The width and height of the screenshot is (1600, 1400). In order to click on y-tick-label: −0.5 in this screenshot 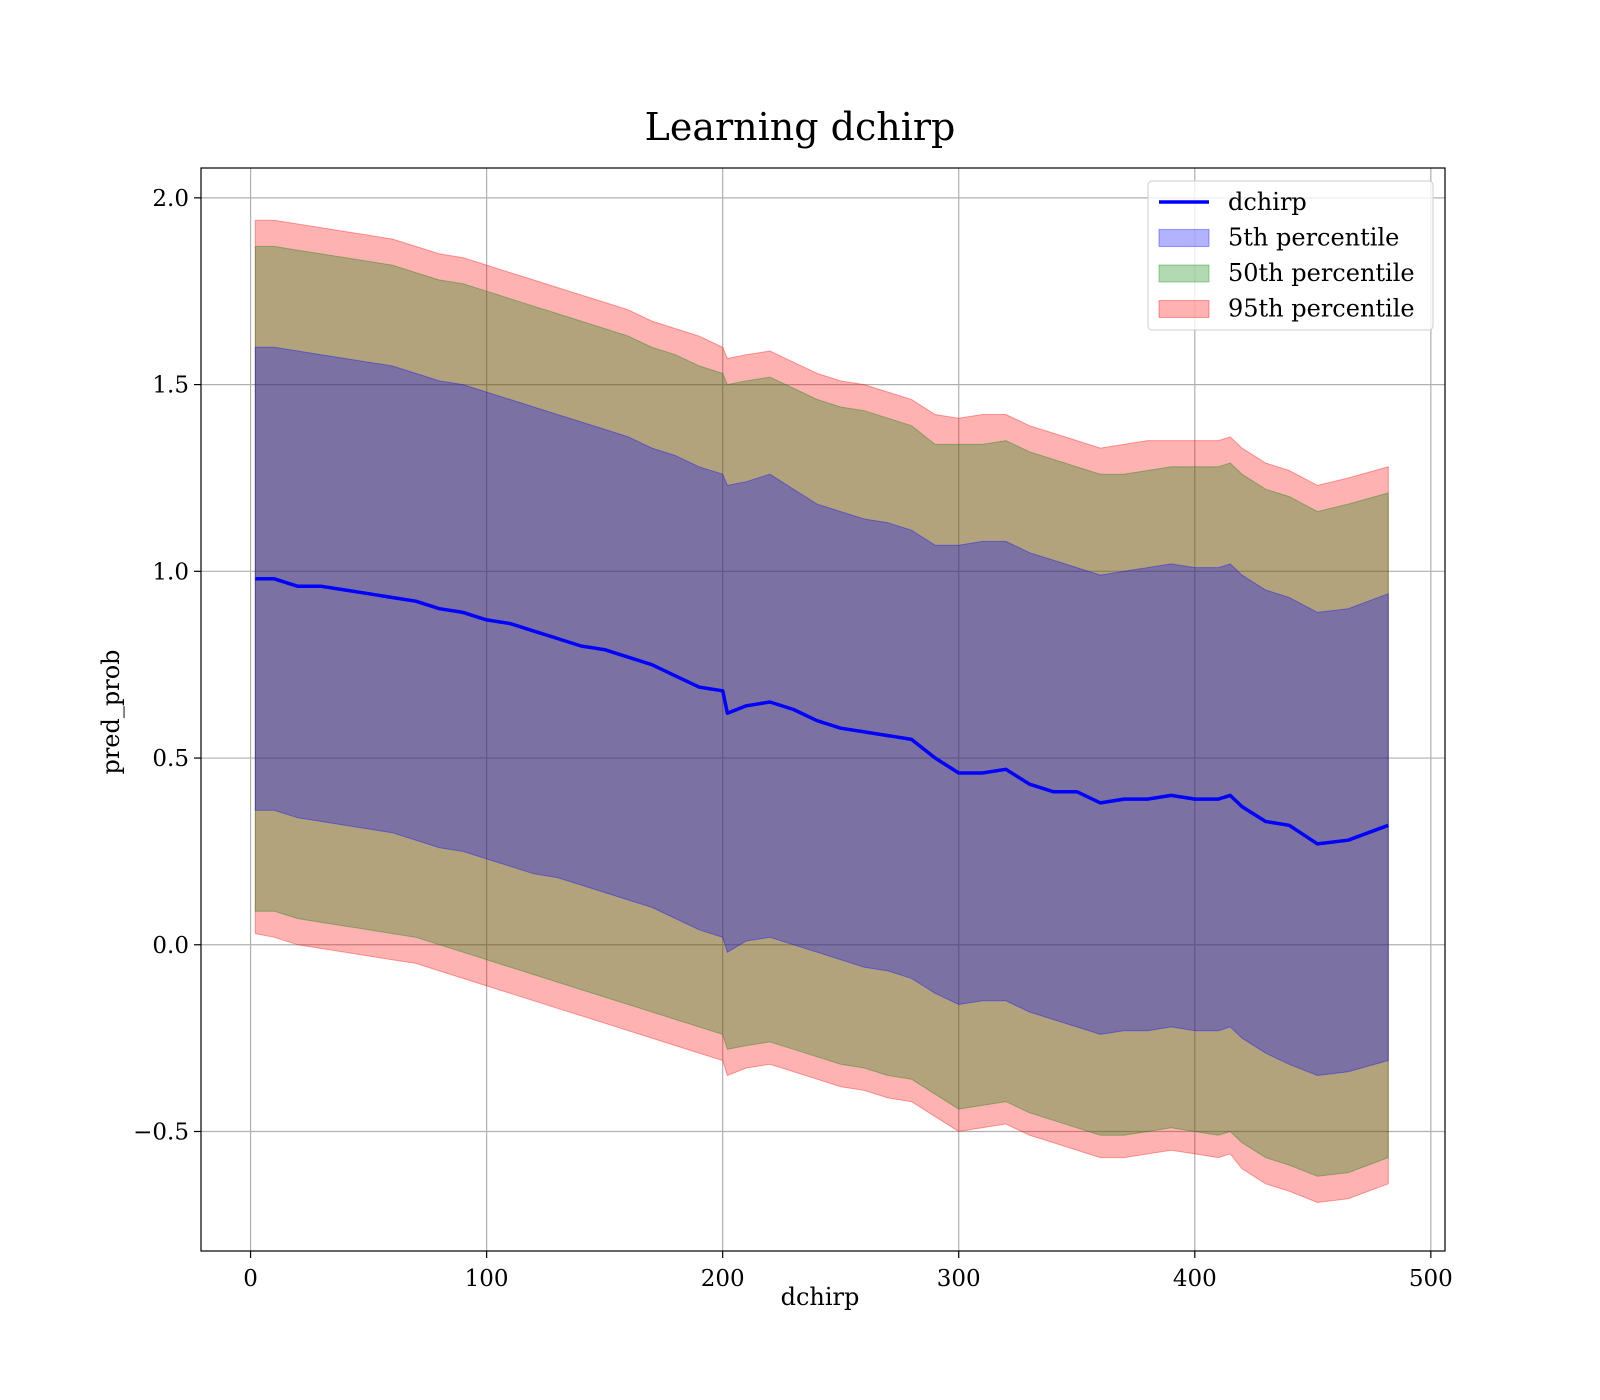, I will do `click(161, 1132)`.